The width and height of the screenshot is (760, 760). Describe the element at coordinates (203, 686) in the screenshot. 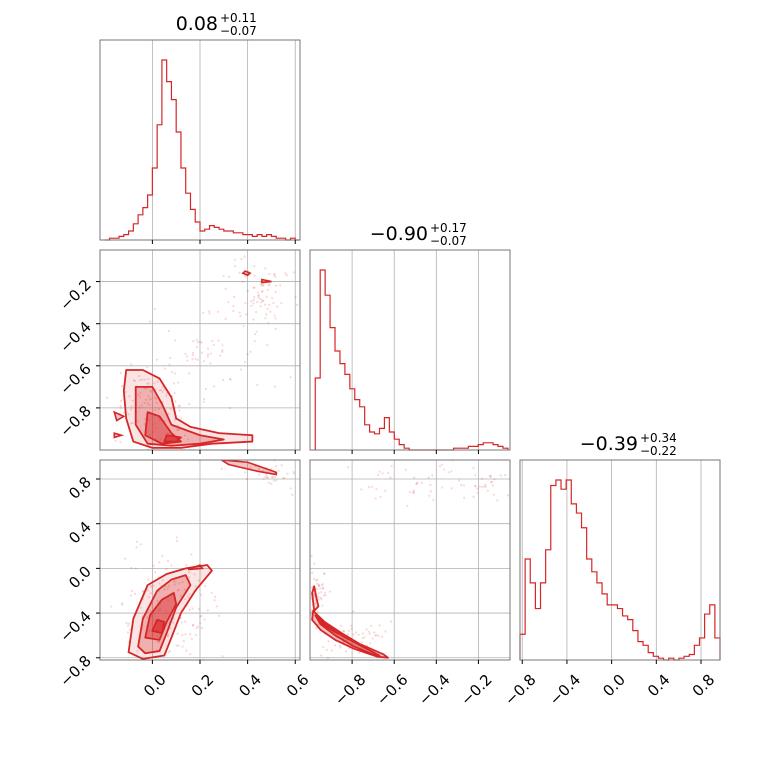

I see `x-tick-label: 0.2` at that location.